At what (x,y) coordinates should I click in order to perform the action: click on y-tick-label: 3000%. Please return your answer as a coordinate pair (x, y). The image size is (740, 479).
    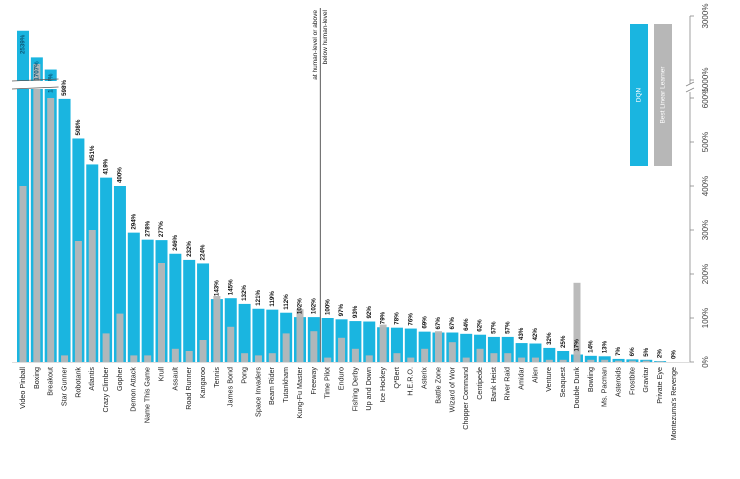
    Looking at the image, I should click on (705, 16).